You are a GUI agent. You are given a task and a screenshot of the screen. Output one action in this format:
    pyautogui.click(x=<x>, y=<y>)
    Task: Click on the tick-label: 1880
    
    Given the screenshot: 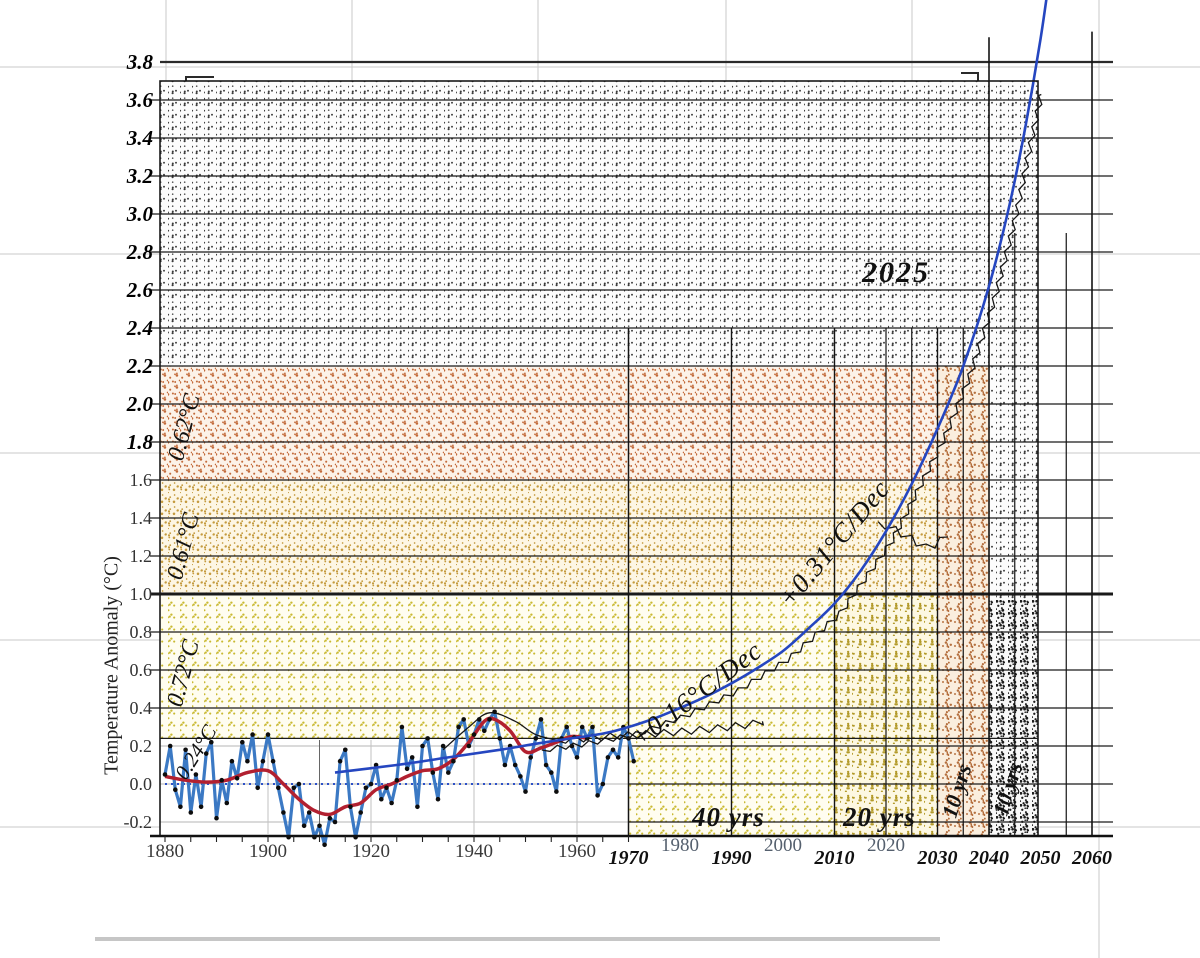 What is the action you would take?
    pyautogui.click(x=165, y=851)
    